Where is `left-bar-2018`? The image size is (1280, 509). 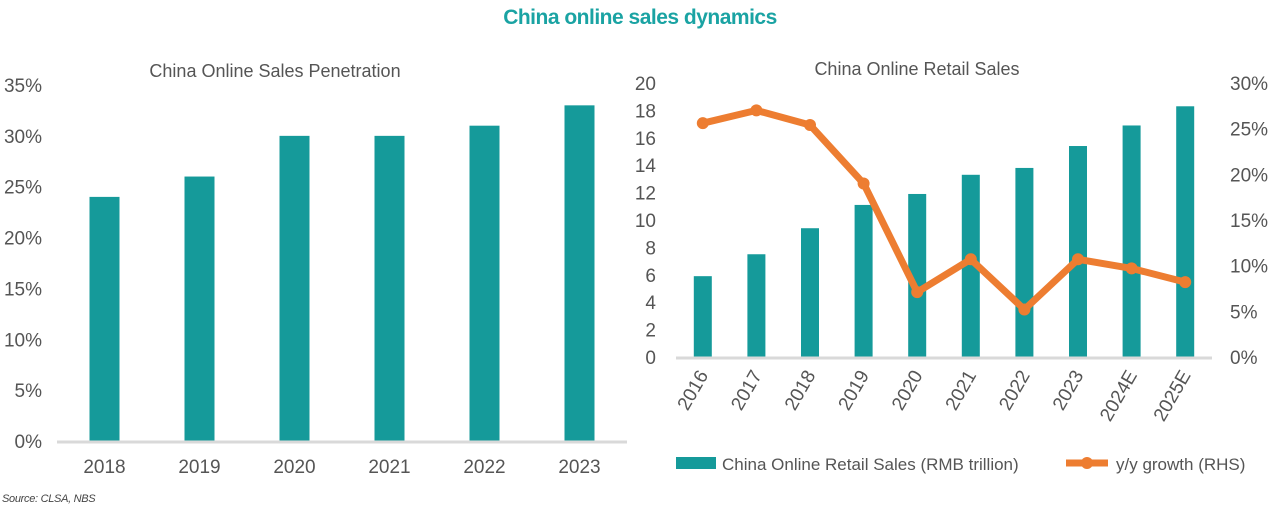
left-bar-2018 is located at coordinates (104, 318).